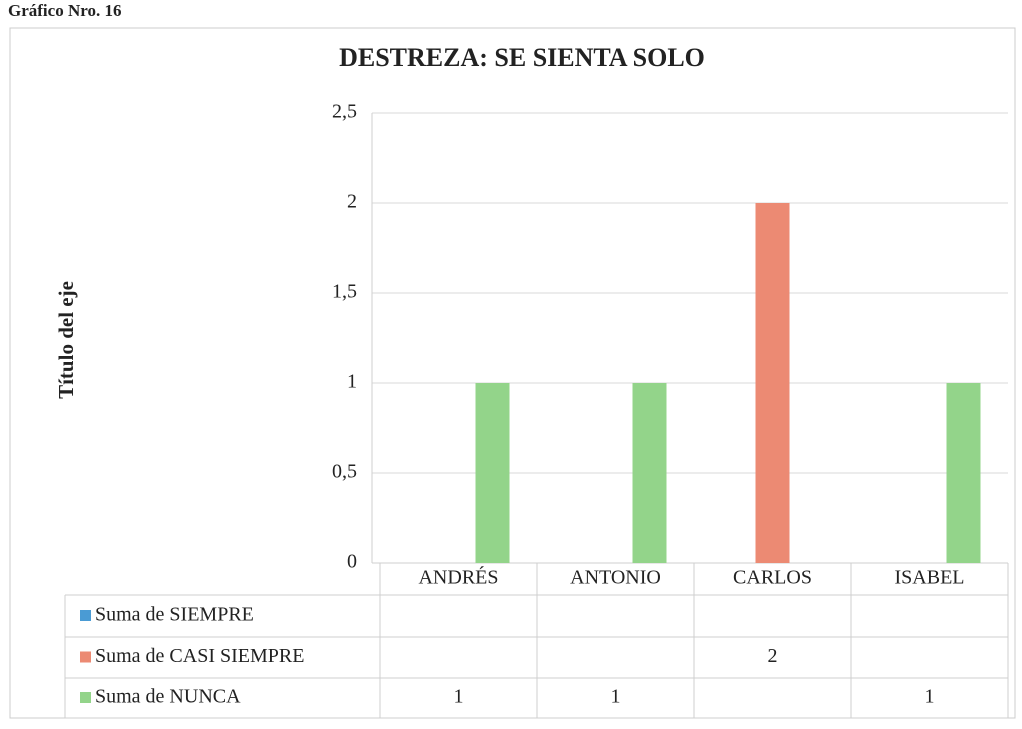 Image resolution: width=1022 pixels, height=729 pixels. I want to click on y-tick-label: 2,5, so click(344, 112).